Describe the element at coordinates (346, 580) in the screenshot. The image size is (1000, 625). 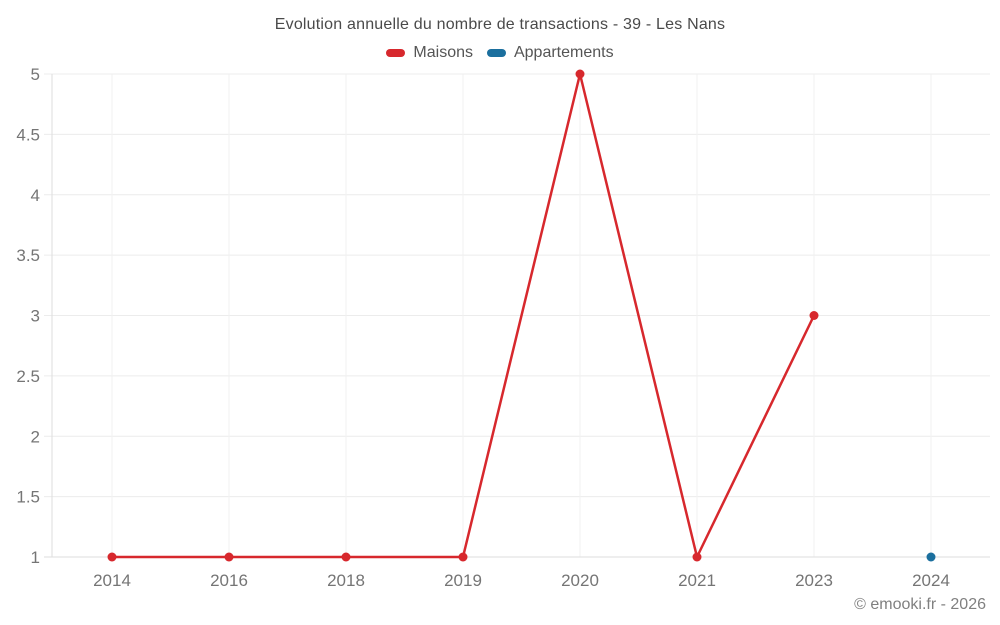
I see `x-tick-label: 2018` at that location.